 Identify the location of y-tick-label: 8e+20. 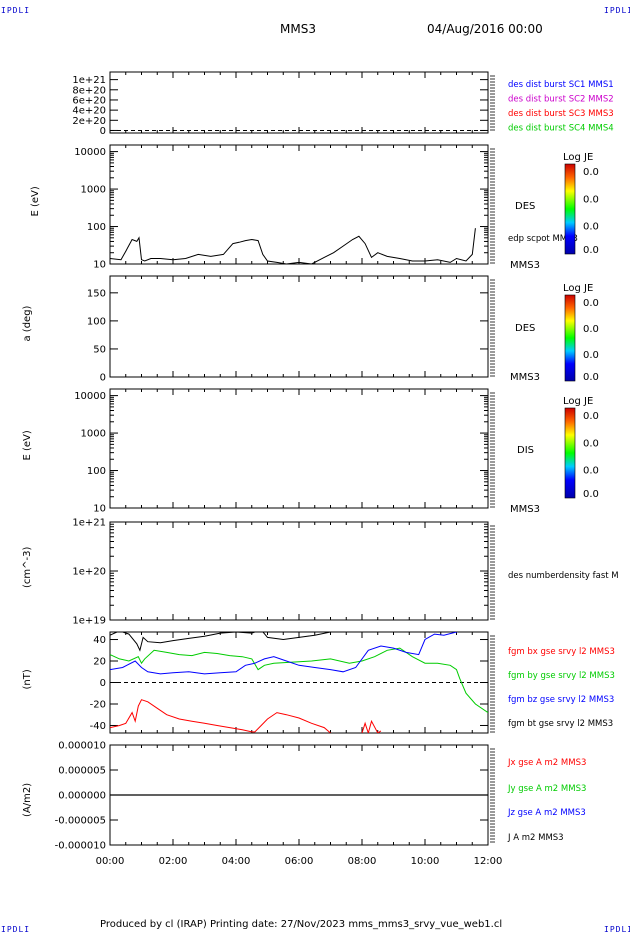
(89, 90).